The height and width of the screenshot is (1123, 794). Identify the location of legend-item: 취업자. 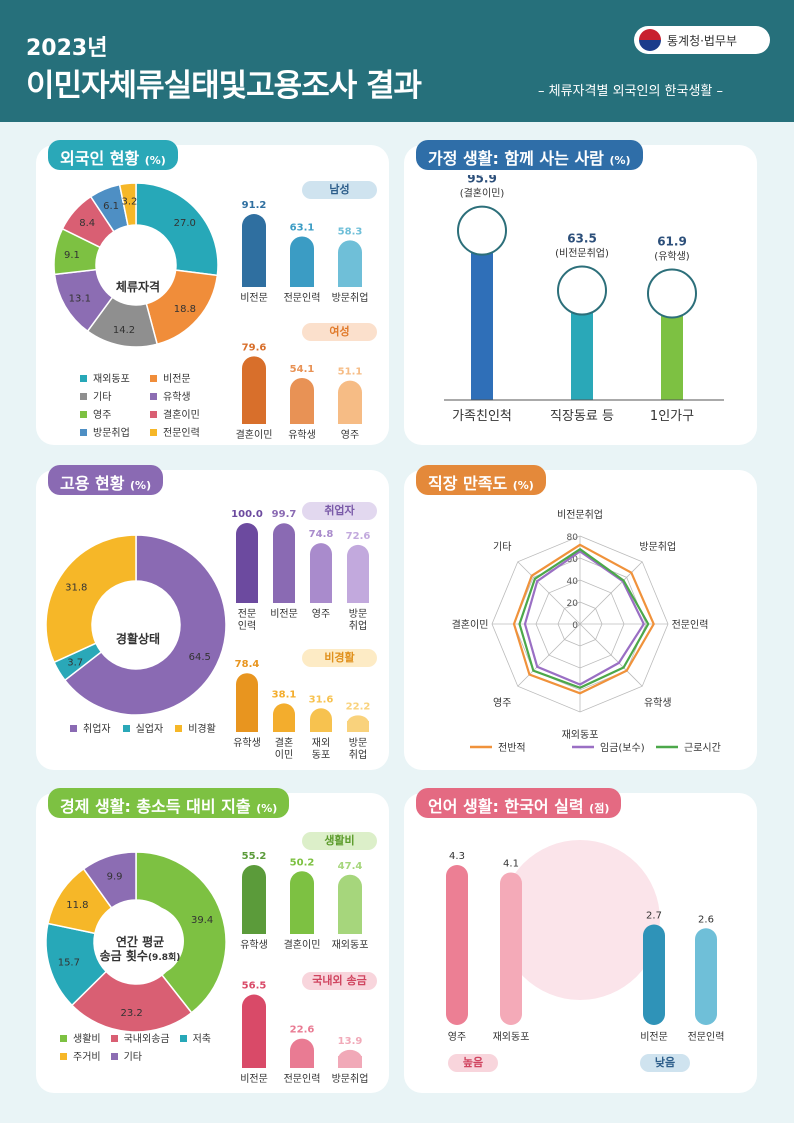
(90, 727).